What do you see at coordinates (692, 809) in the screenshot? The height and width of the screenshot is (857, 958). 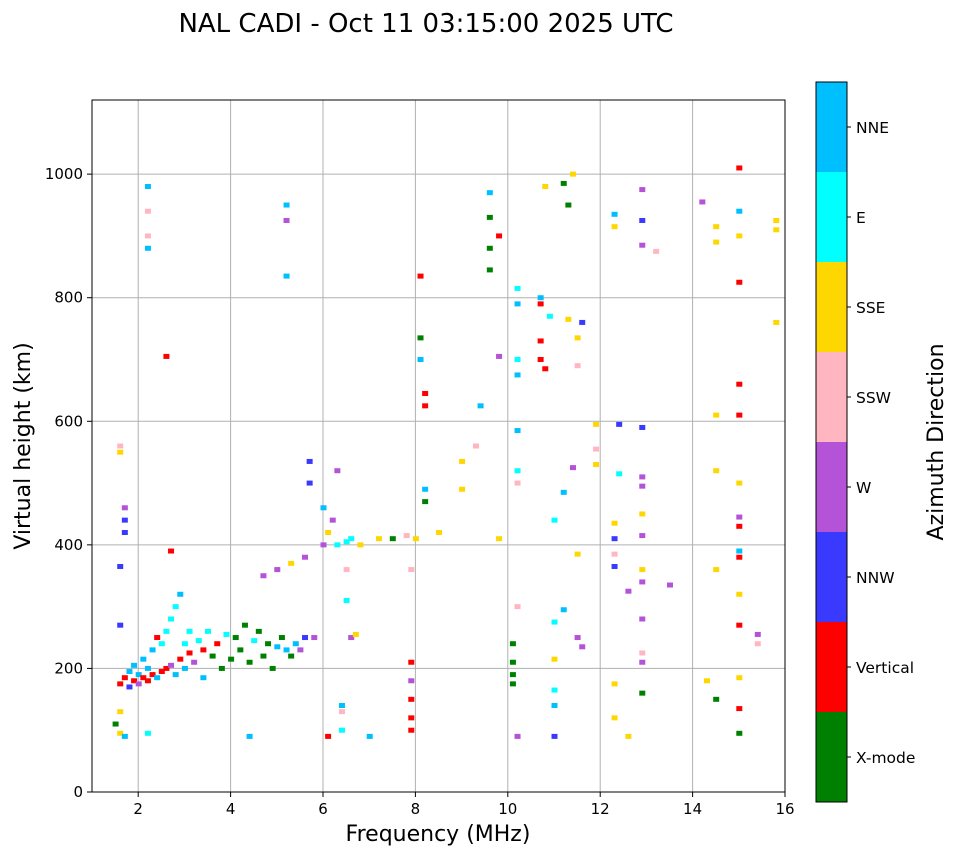 I see `x-tick-label: 14` at bounding box center [692, 809].